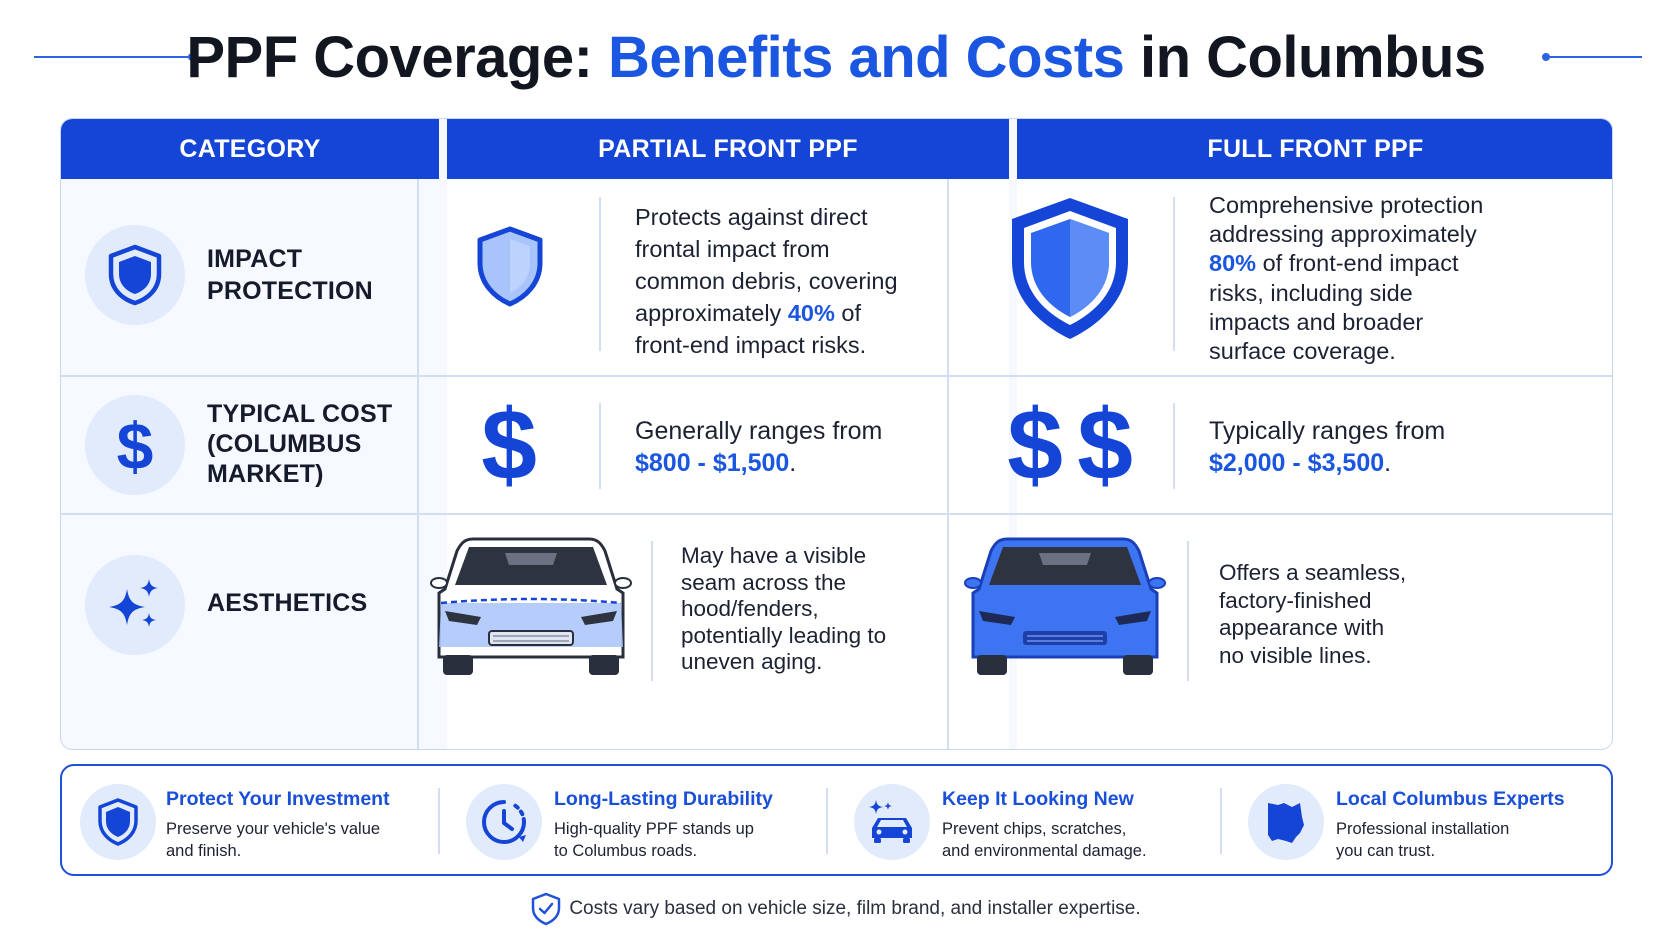  What do you see at coordinates (1592, 57) in the screenshot?
I see `title-decoration-right` at bounding box center [1592, 57].